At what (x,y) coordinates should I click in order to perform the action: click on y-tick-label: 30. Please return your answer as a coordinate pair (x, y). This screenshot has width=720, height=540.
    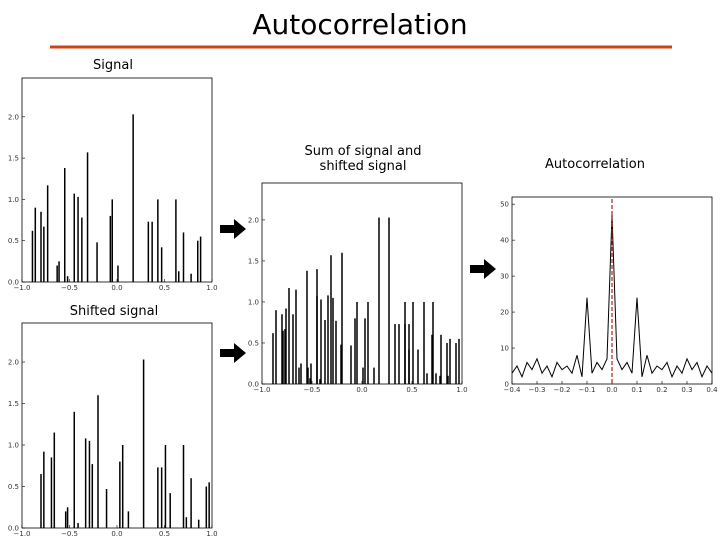
    Looking at the image, I should click on (504, 277).